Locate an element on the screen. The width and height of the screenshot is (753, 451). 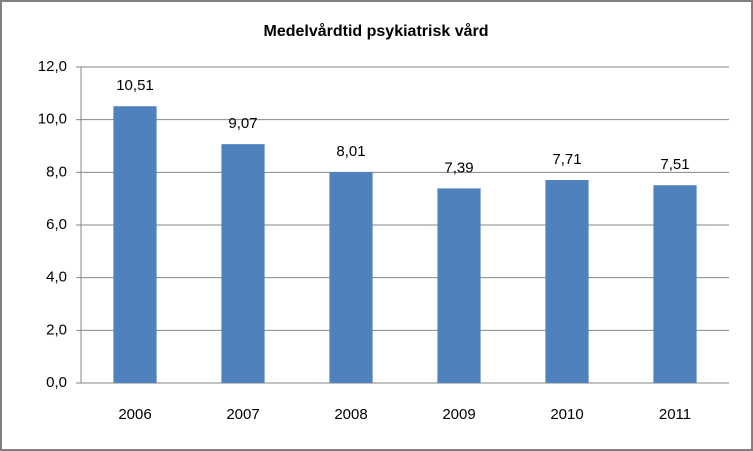
data-label: 7,71 is located at coordinates (566, 159).